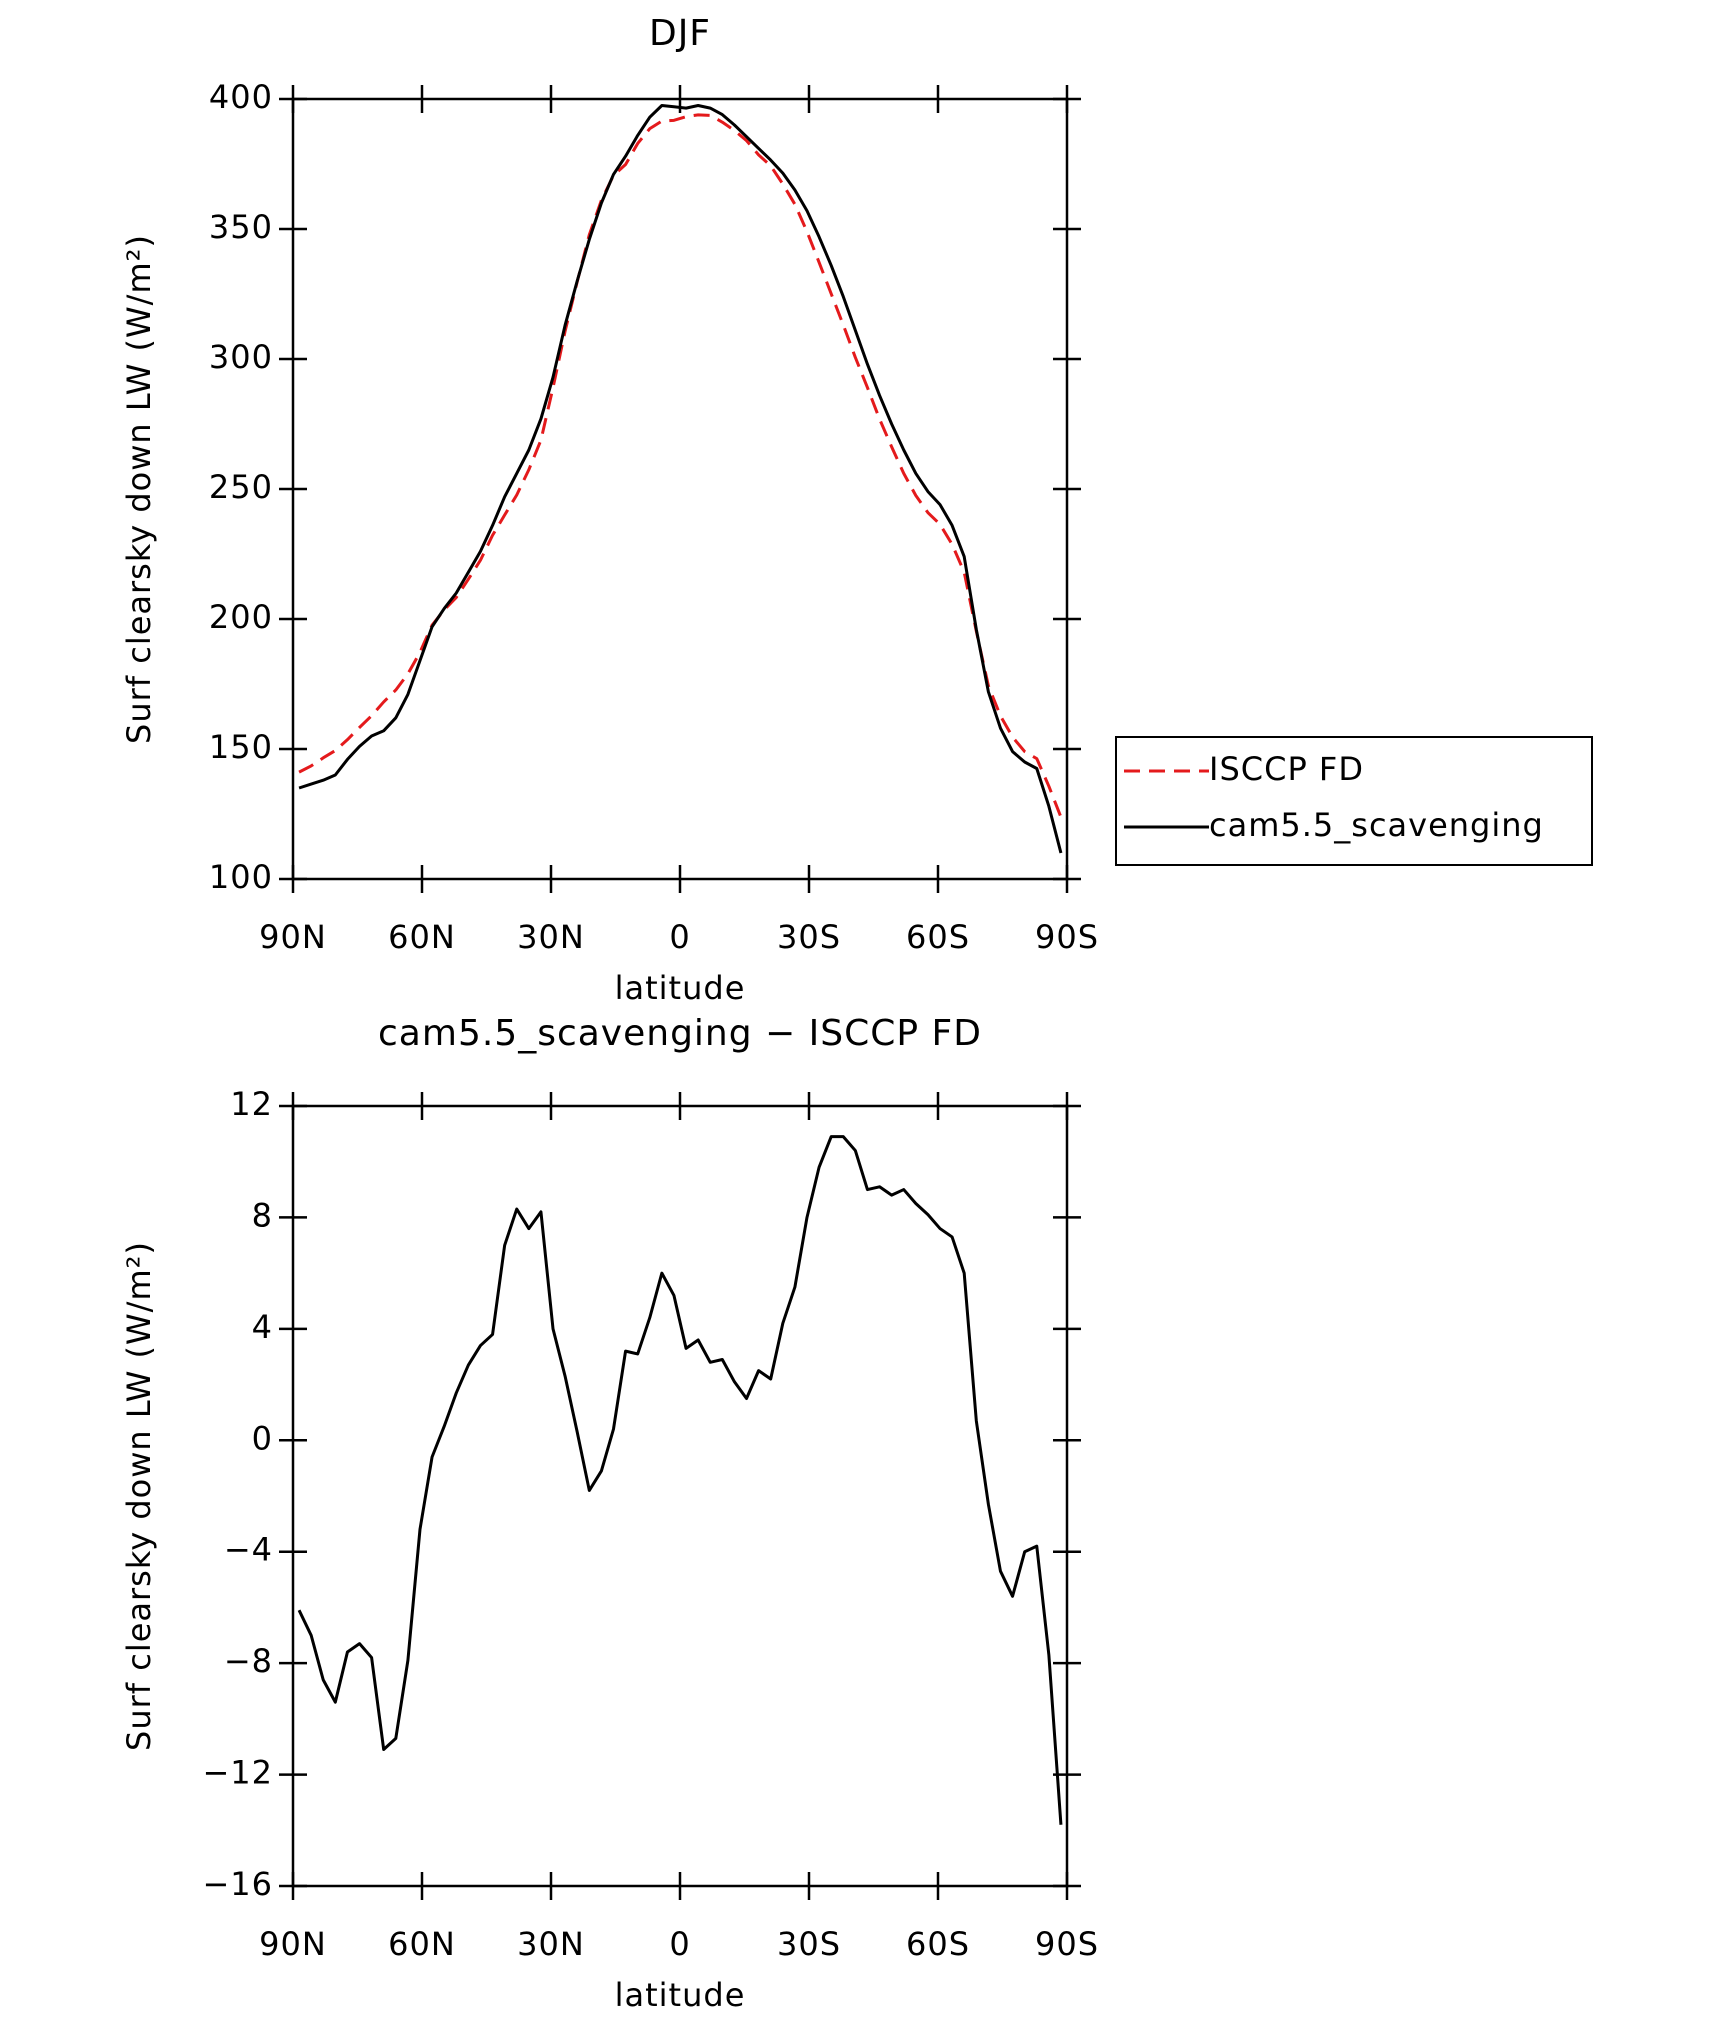 This screenshot has width=1710, height=2021. What do you see at coordinates (237, 1773) in the screenshot?
I see `y-tick-label: −12` at bounding box center [237, 1773].